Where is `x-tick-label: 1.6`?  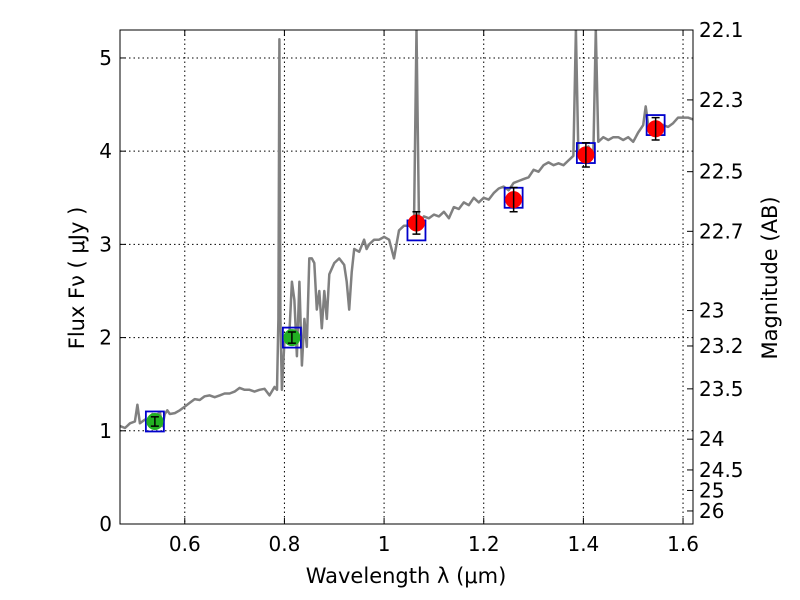
x-tick-label: 1.6 is located at coordinates (683, 544).